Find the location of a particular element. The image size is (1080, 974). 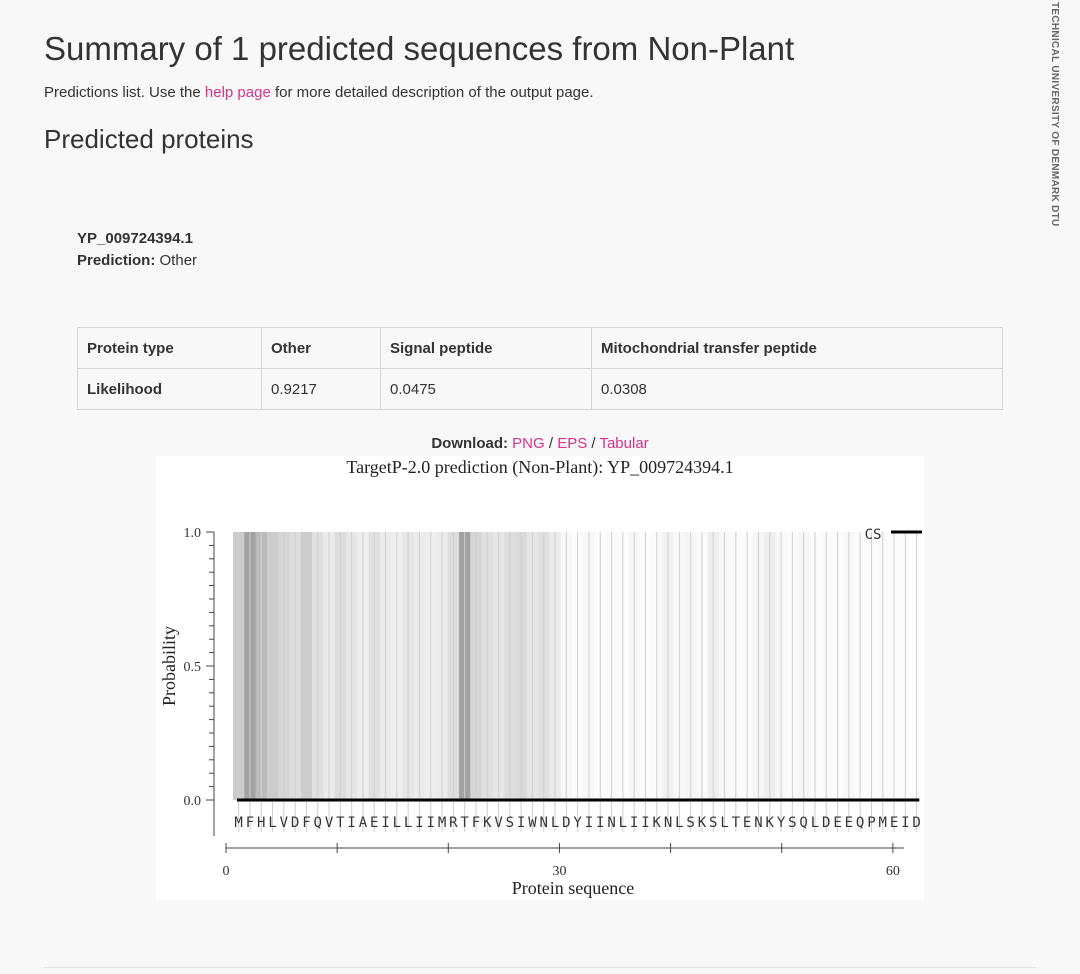

table-header-cell: Signal peptide is located at coordinates (486, 348).